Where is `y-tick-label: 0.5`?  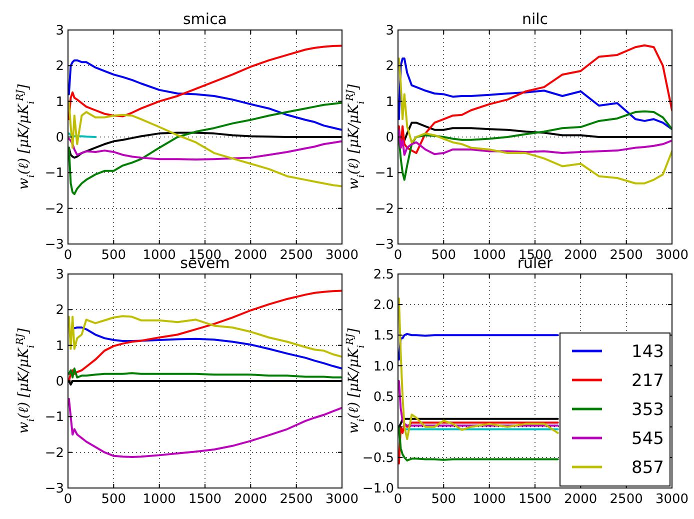 y-tick-label: 0.5 is located at coordinates (383, 397).